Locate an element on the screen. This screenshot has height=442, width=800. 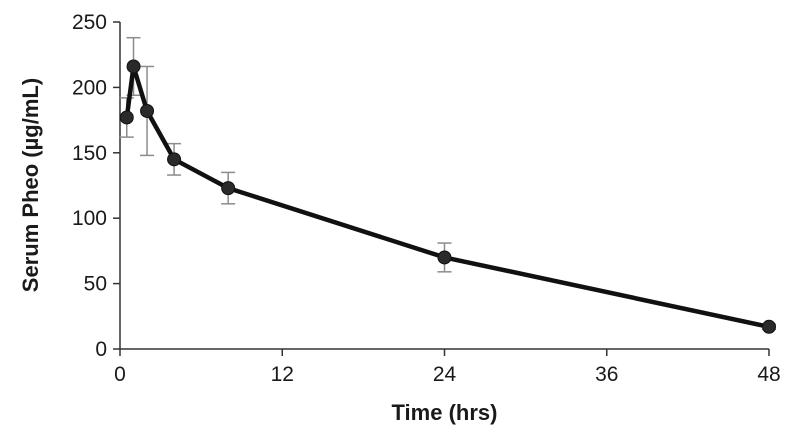
x-tick-label: 36 is located at coordinates (606, 374).